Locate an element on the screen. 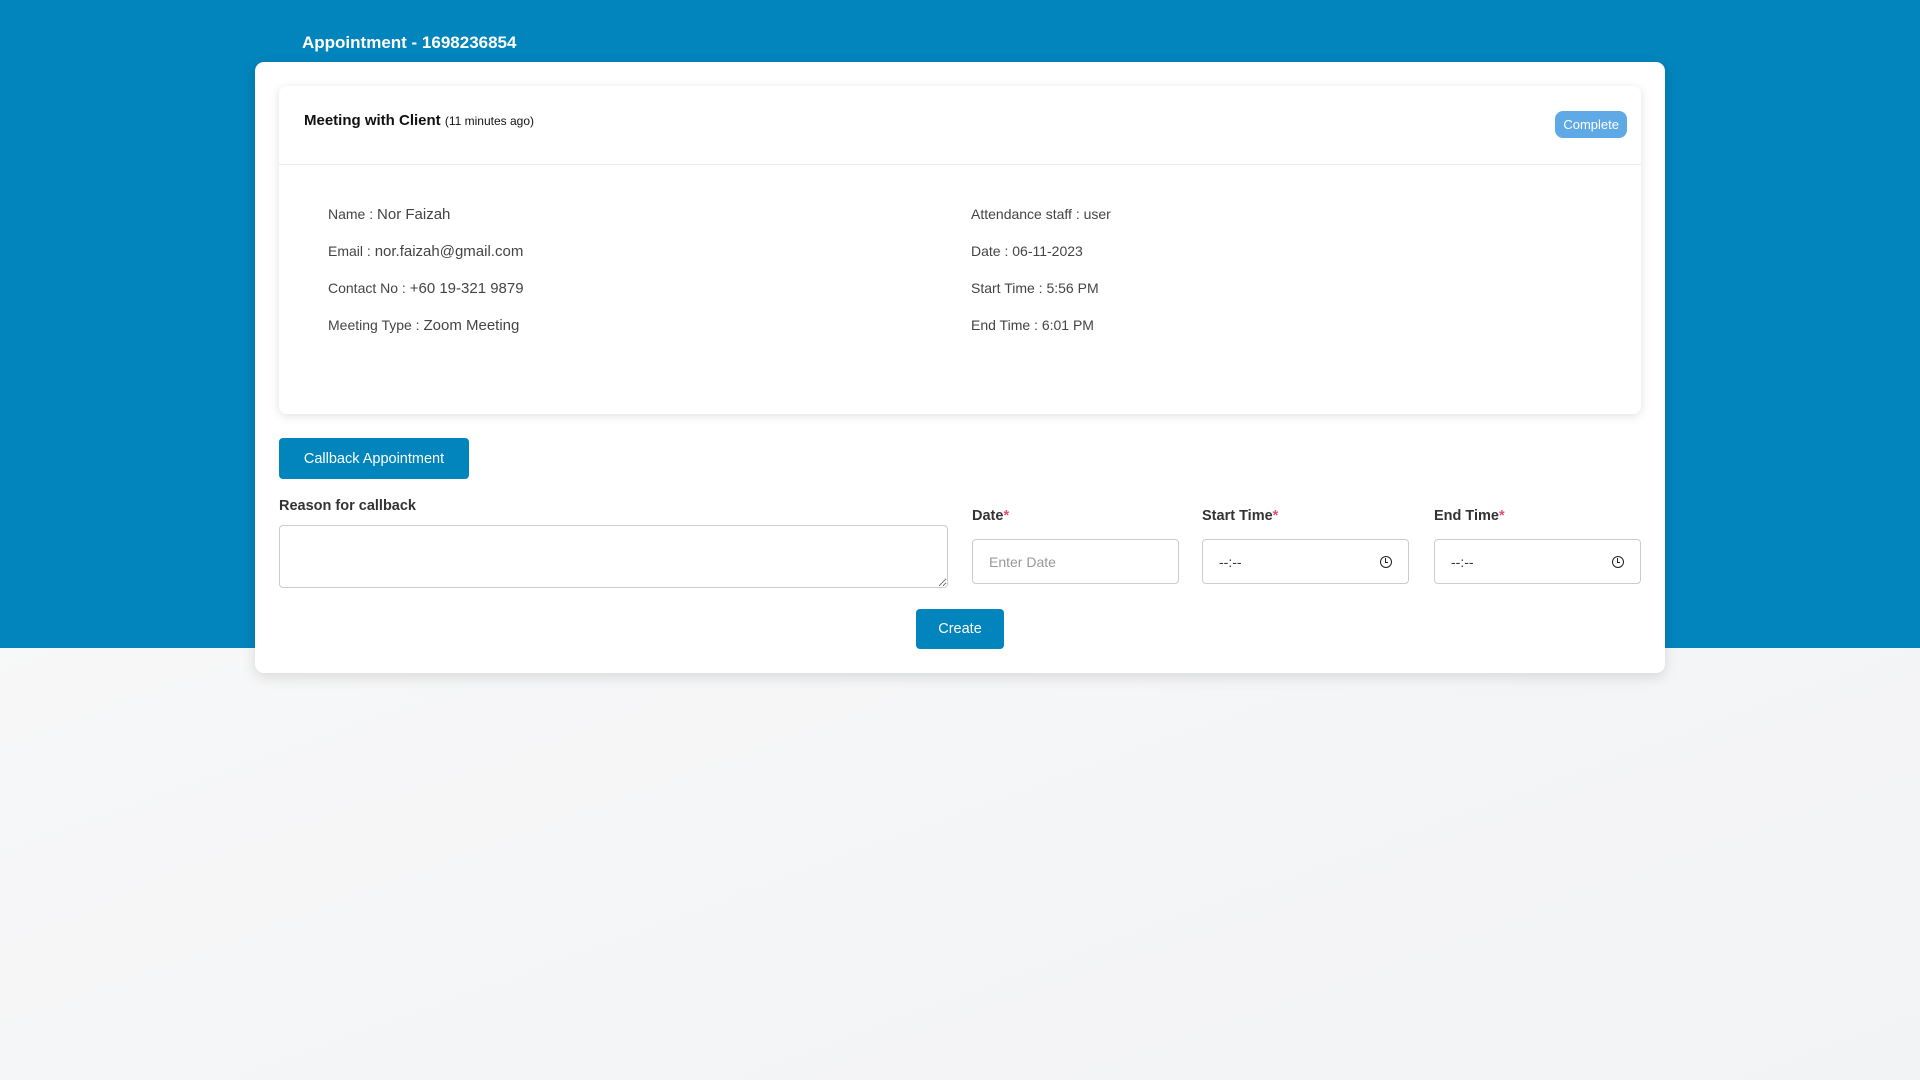 Image resolution: width=1920 pixels, height=1080 pixels. page-title: Appointment - 1698236854 is located at coordinates (409, 42).